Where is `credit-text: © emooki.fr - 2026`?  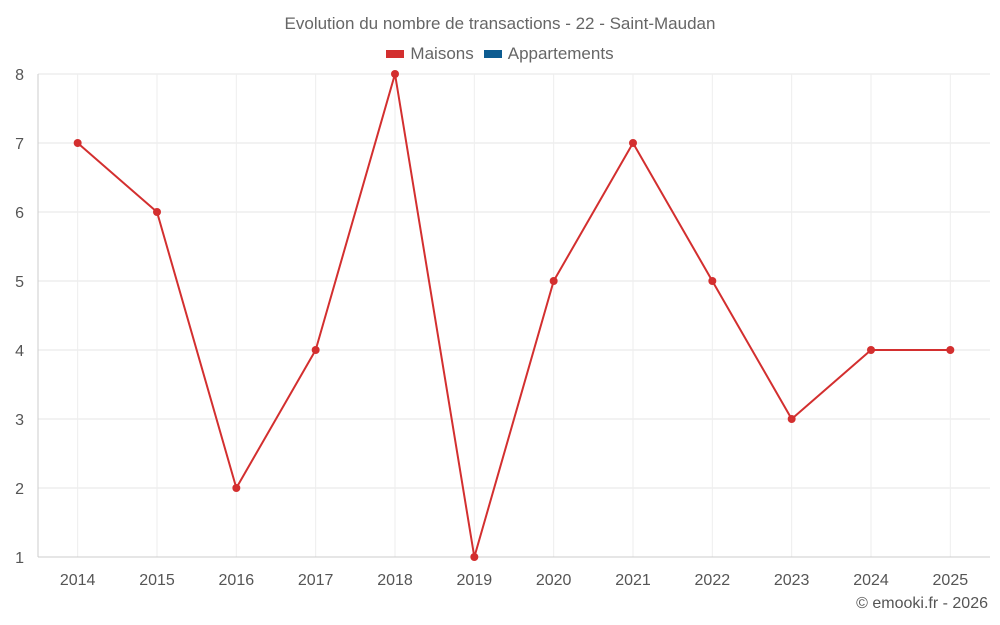 credit-text: © emooki.fr - 2026 is located at coordinates (922, 603).